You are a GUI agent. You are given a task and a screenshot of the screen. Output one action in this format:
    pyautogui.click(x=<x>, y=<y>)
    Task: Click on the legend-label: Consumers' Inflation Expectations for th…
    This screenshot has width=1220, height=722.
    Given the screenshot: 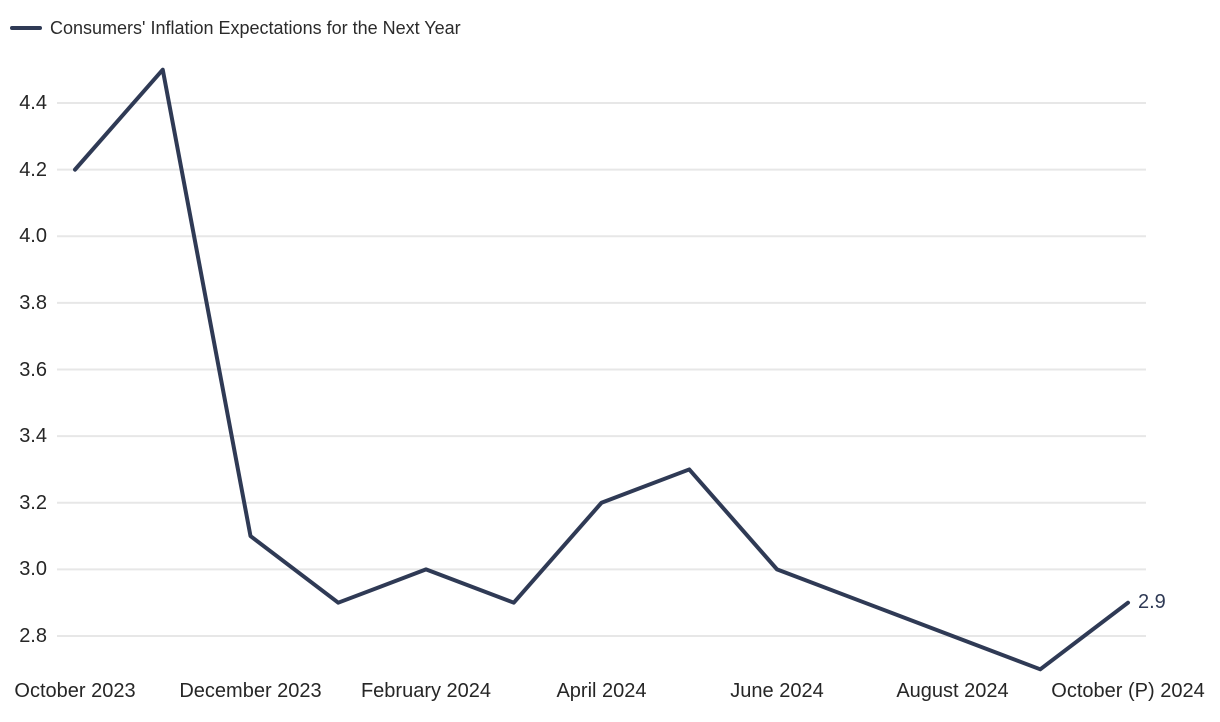 What is the action you would take?
    pyautogui.click(x=255, y=28)
    